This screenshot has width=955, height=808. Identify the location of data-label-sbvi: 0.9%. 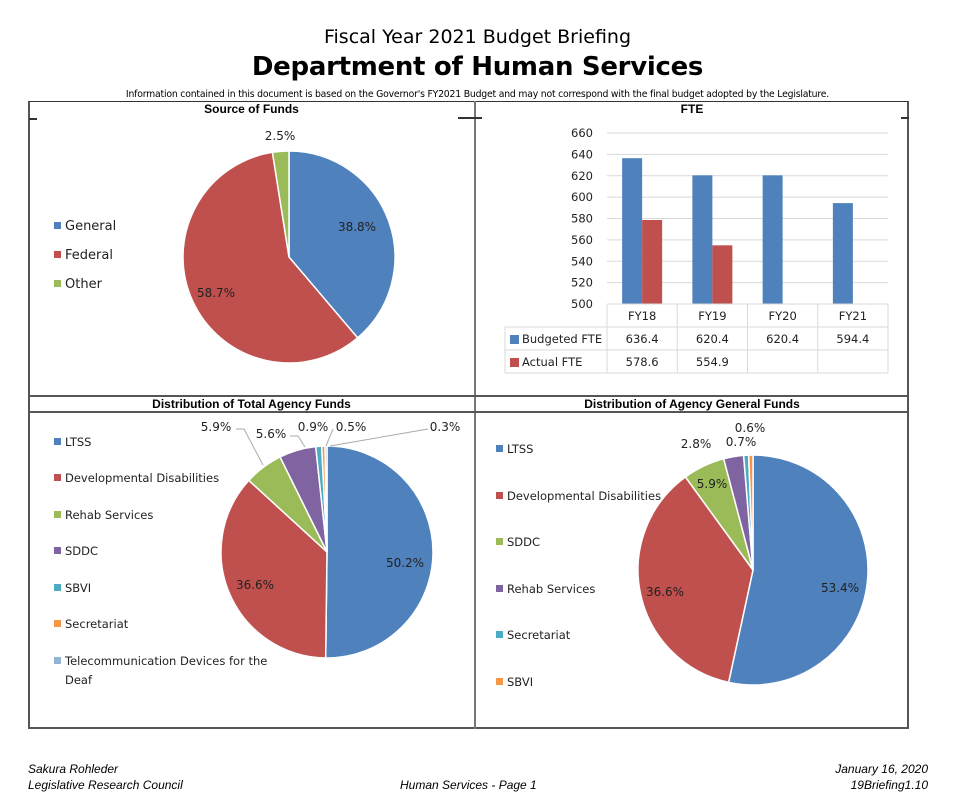
(313, 427).